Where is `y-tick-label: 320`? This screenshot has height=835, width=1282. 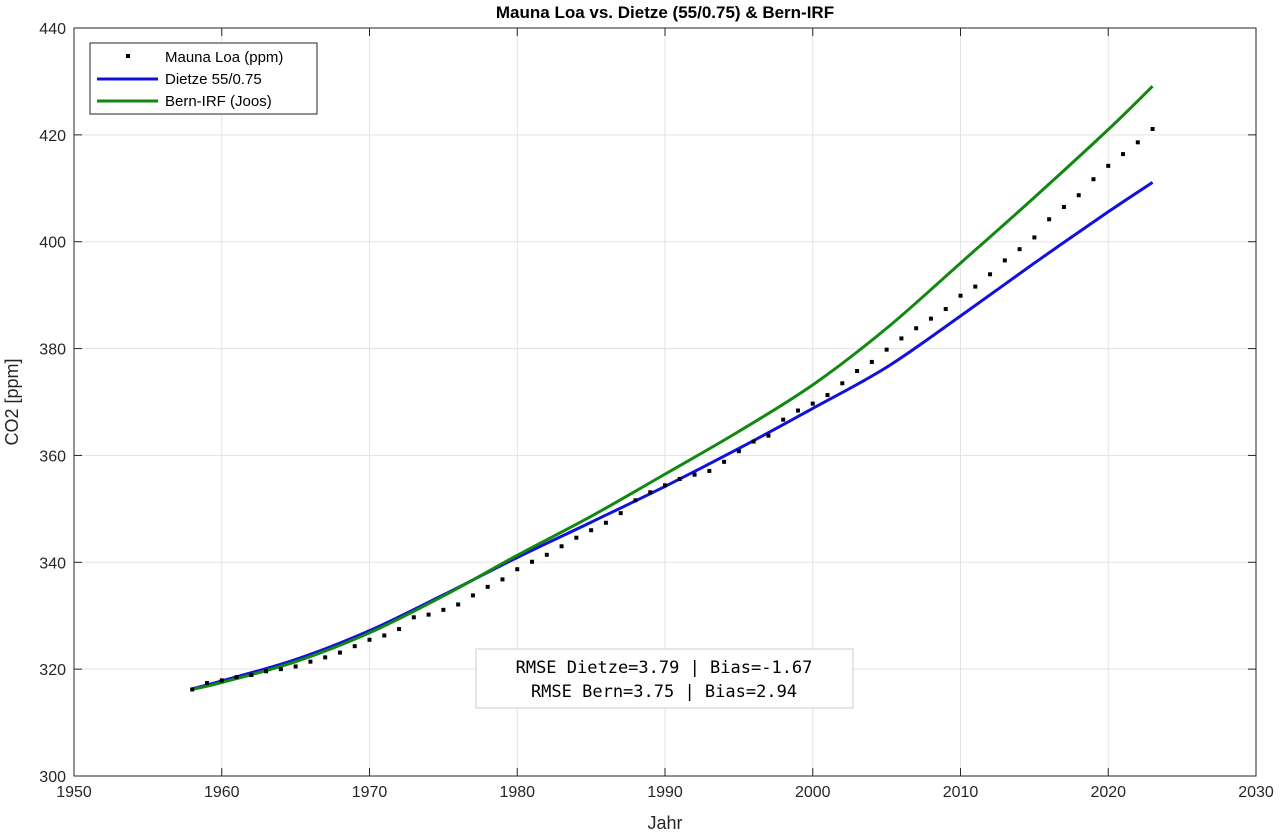
y-tick-label: 320 is located at coordinates (52, 670).